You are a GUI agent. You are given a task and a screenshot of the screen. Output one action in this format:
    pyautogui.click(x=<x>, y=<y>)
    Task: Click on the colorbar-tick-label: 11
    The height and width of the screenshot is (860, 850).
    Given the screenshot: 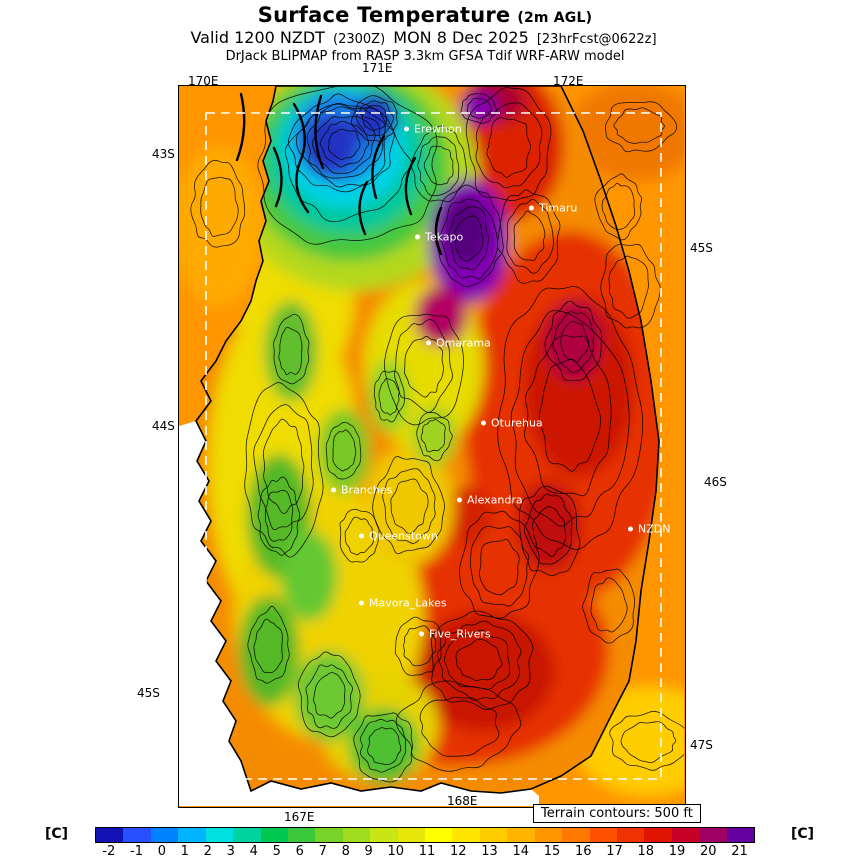 What is the action you would take?
    pyautogui.click(x=427, y=851)
    